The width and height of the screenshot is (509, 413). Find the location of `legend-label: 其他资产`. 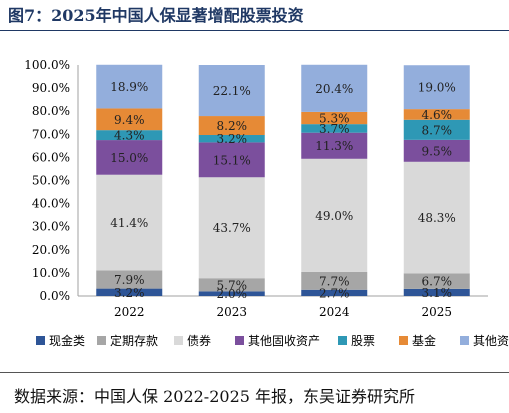

legend-label: 其他资产 is located at coordinates (491, 341).